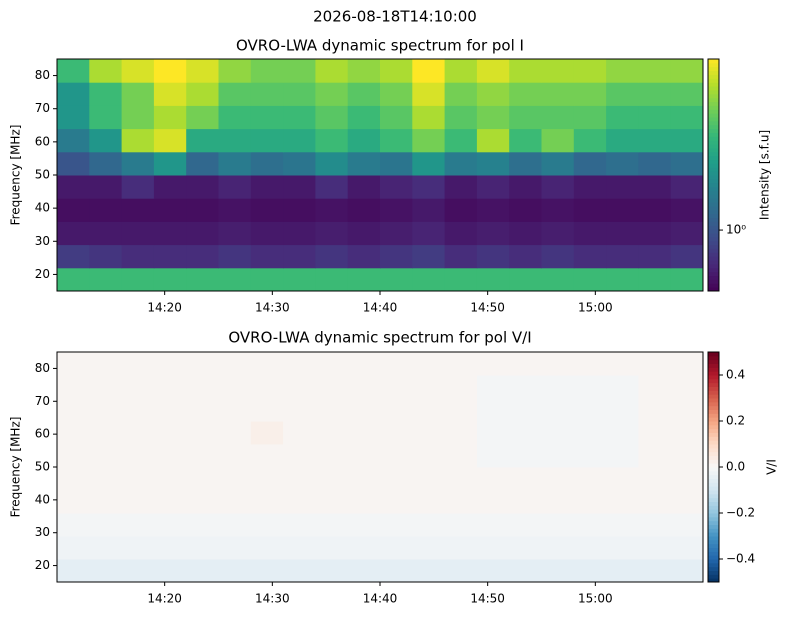 This screenshot has height=617, width=790. I want to click on panel-title: OVRO-LWA dynamic spectrum for pol V/I, so click(379, 338).